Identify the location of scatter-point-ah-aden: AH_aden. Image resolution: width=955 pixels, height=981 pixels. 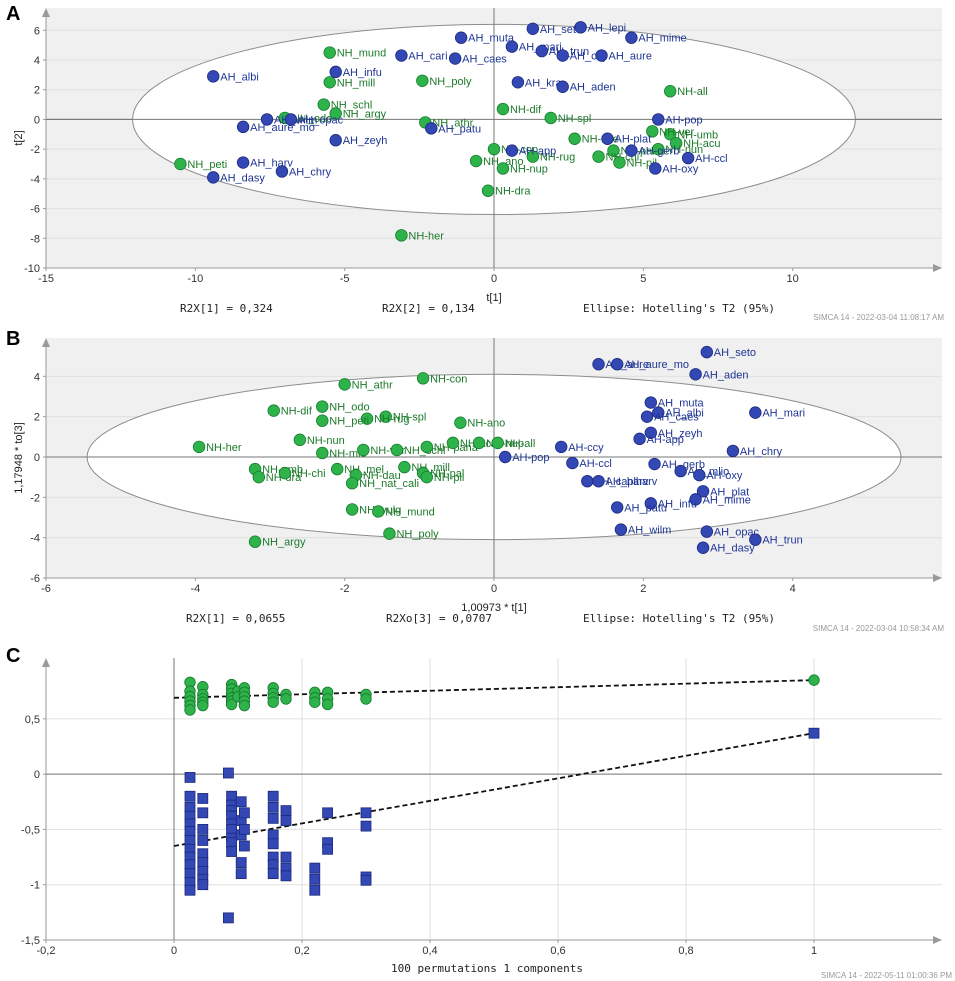
(719, 375).